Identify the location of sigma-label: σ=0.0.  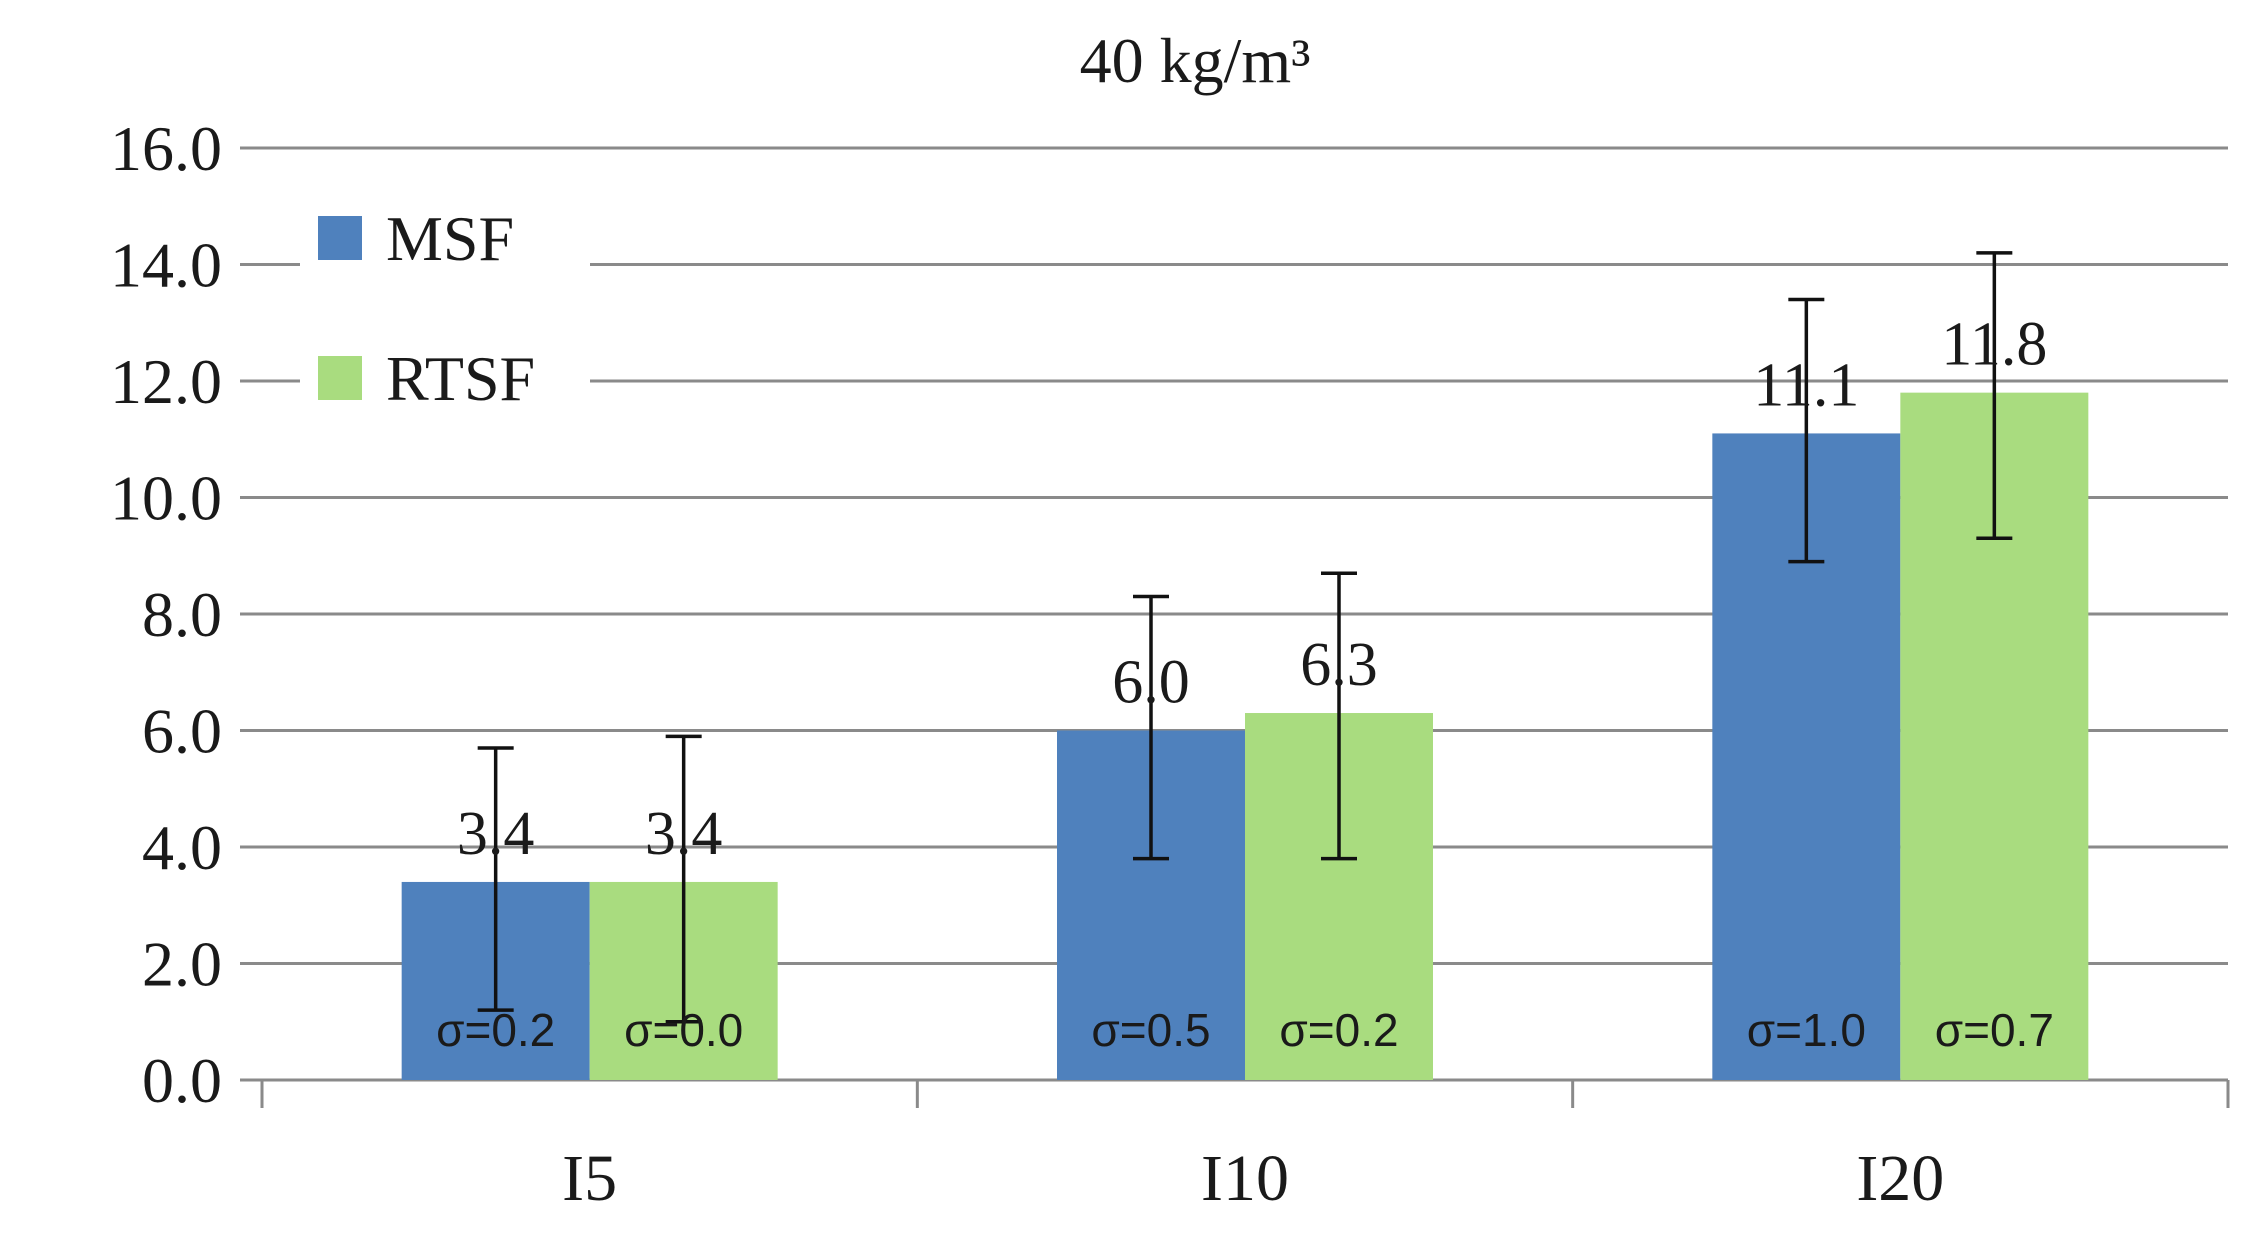
(683, 1030).